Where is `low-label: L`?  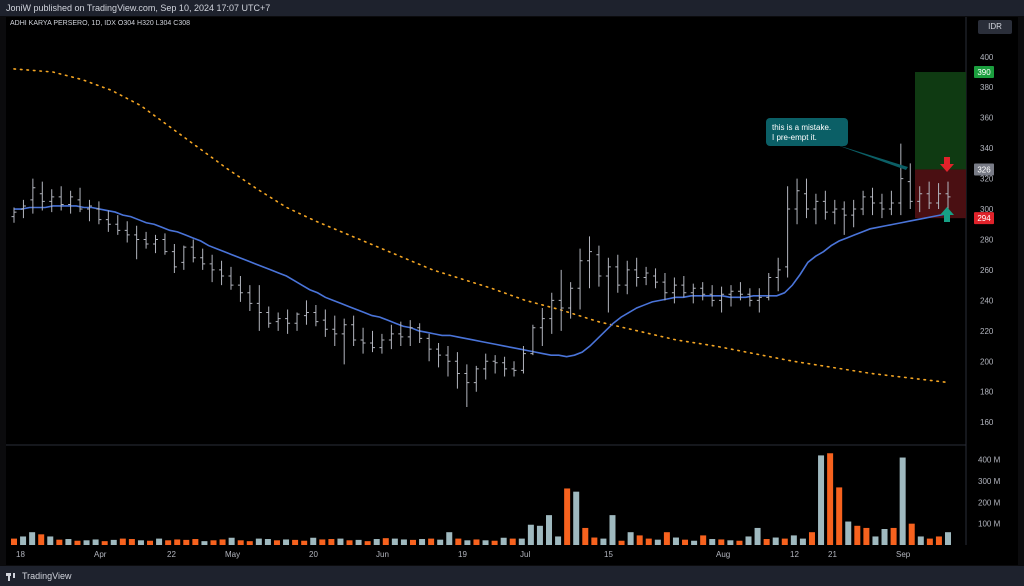
low-label: L is located at coordinates (157, 23).